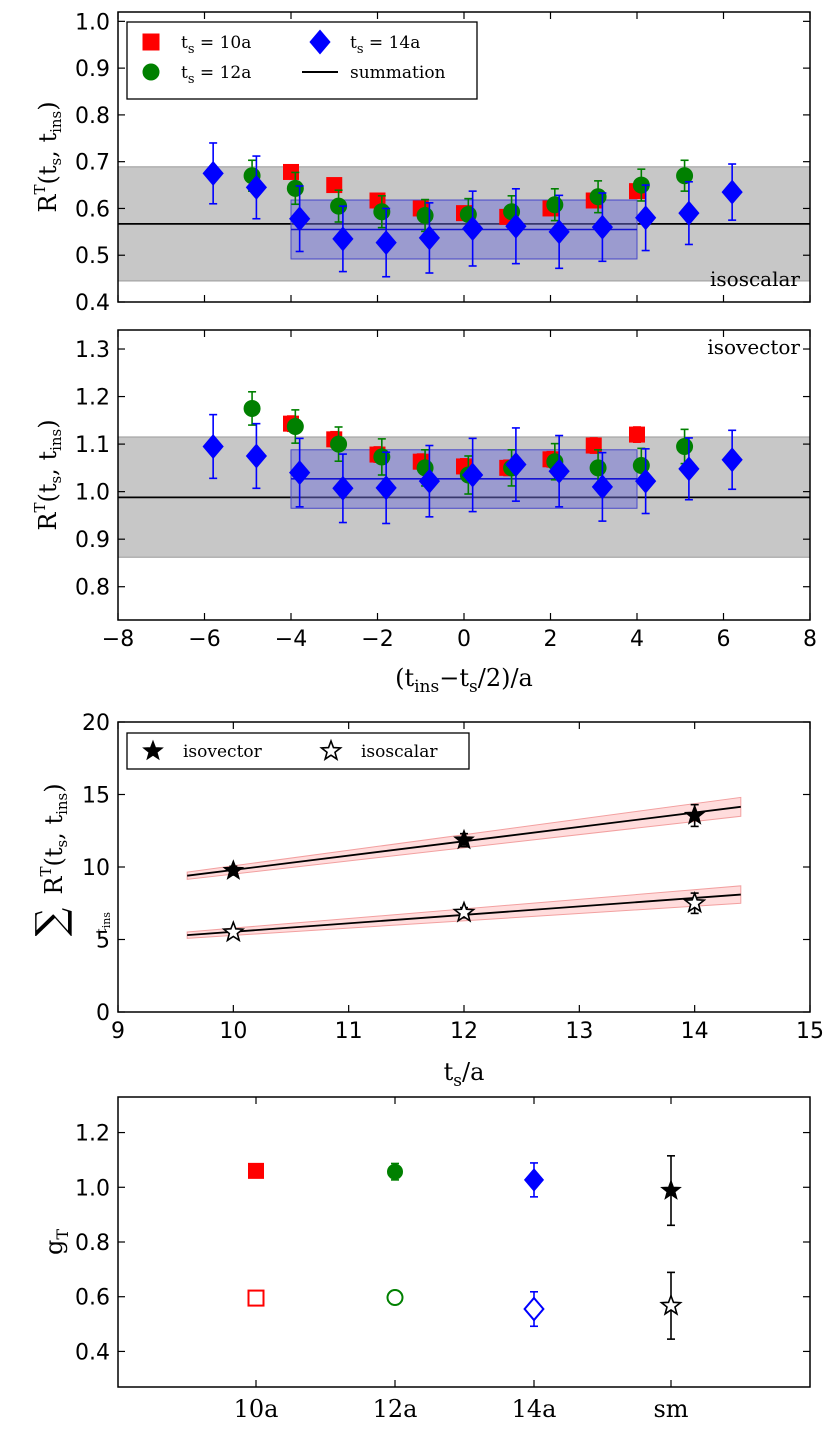 The image size is (830, 1444). I want to click on isoscalar-point, so click(694, 902).